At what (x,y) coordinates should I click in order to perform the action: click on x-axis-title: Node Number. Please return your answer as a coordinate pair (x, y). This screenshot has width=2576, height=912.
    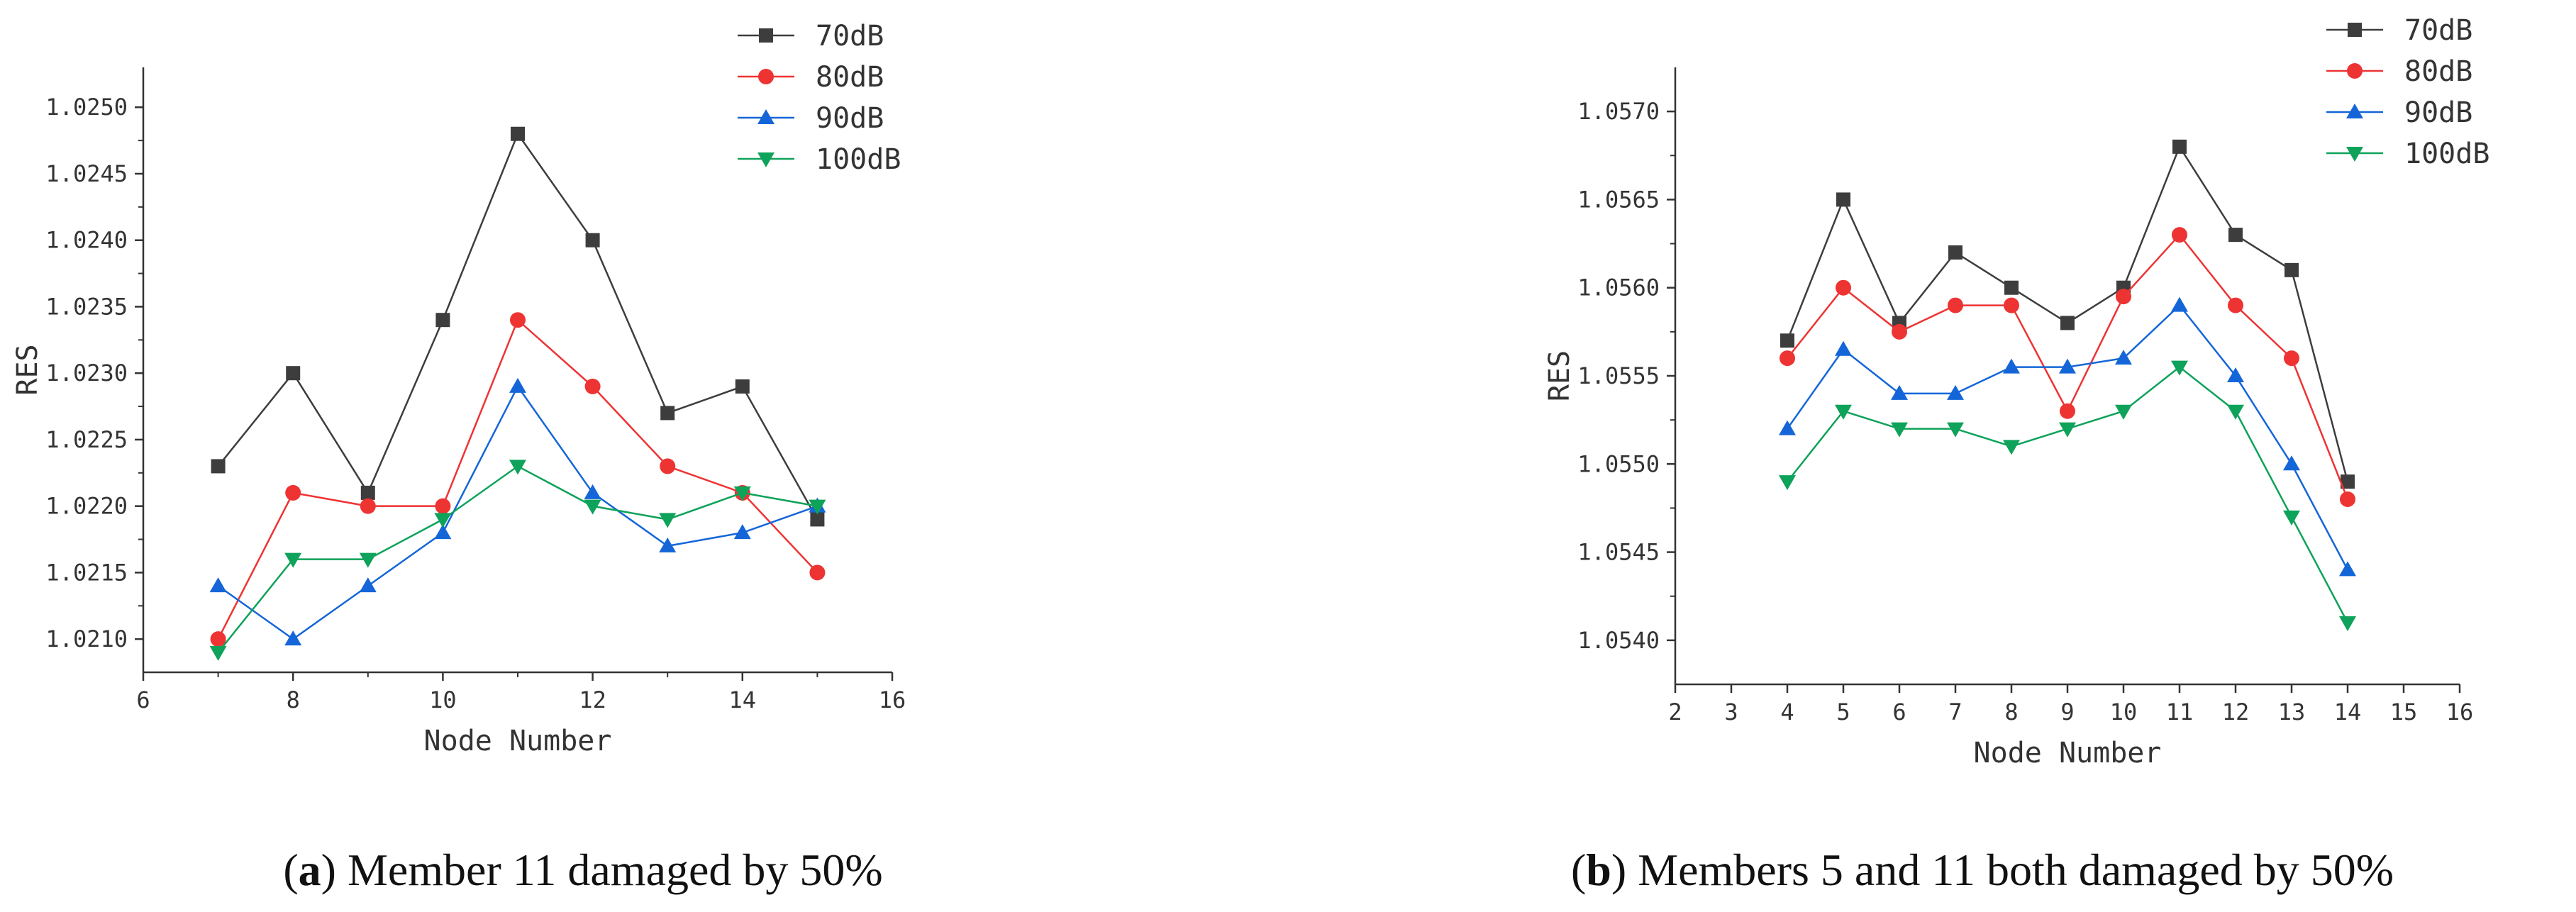
    Looking at the image, I should click on (2068, 753).